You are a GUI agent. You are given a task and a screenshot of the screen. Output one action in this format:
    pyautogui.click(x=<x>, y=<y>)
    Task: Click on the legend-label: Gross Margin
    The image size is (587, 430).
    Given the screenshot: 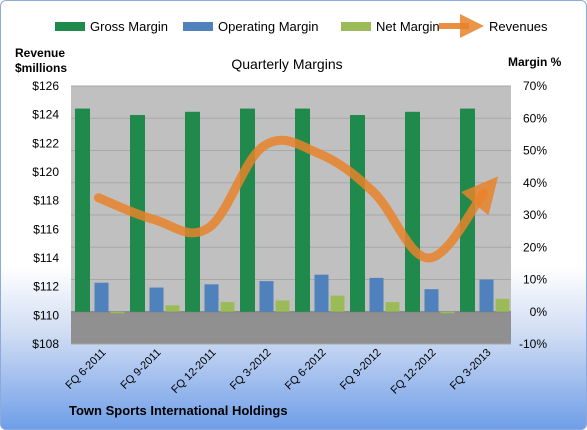 What is the action you would take?
    pyautogui.click(x=129, y=26)
    